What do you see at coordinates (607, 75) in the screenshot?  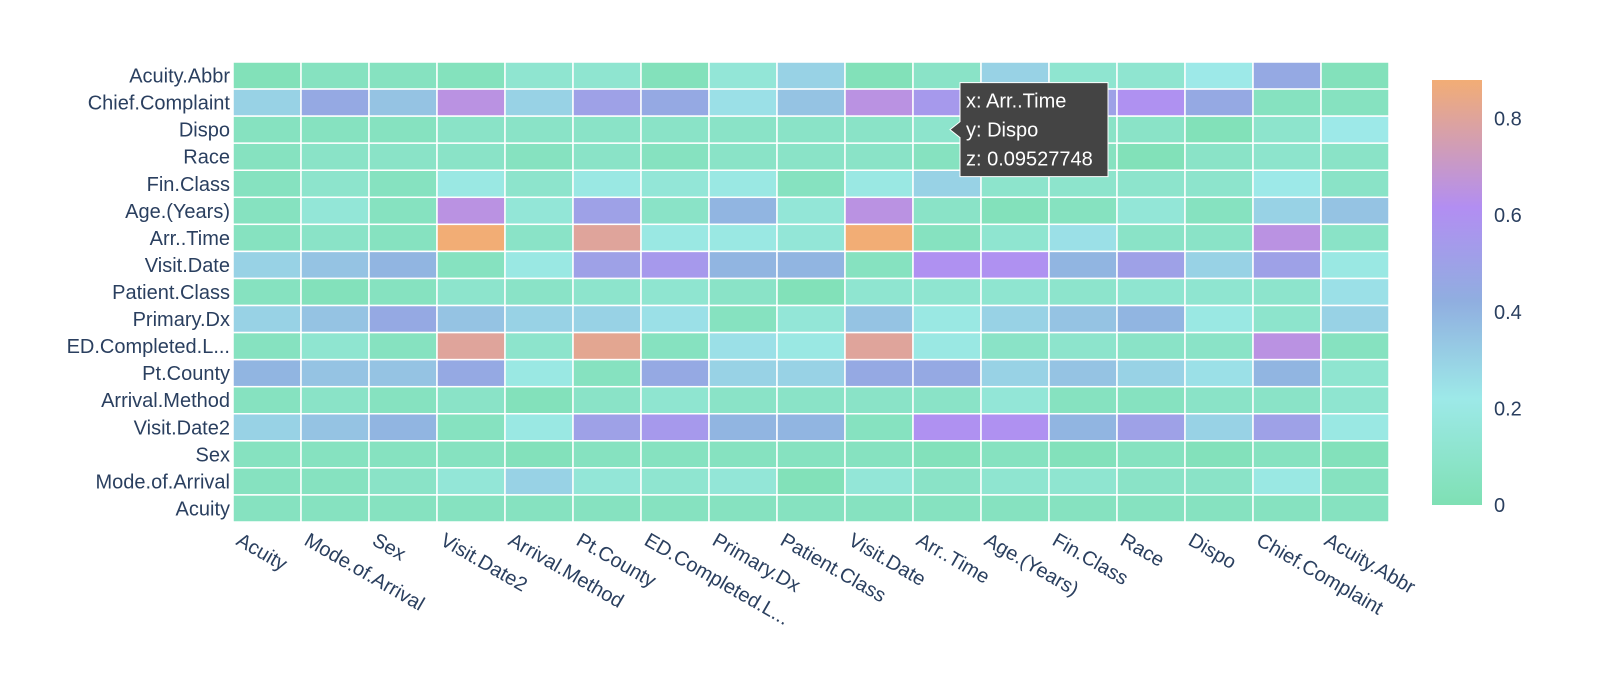 I see `heatmap-cell-acuity-abbr-pt-county` at bounding box center [607, 75].